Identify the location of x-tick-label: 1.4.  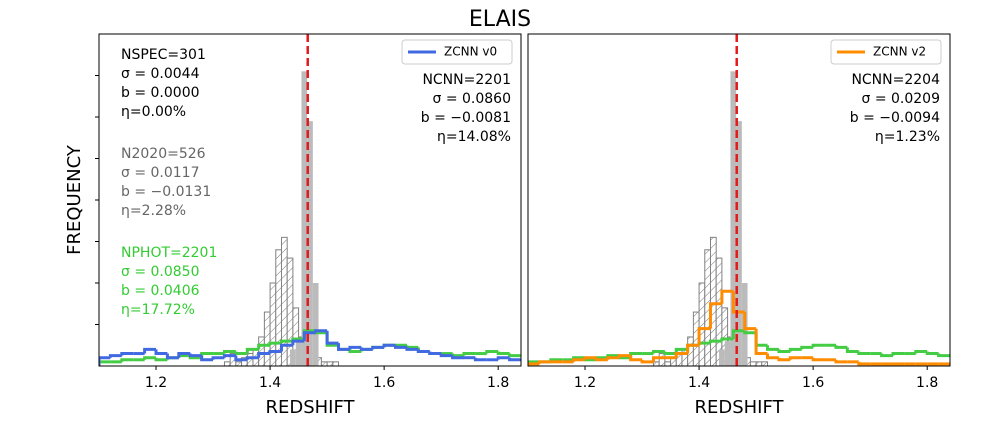
(699, 383).